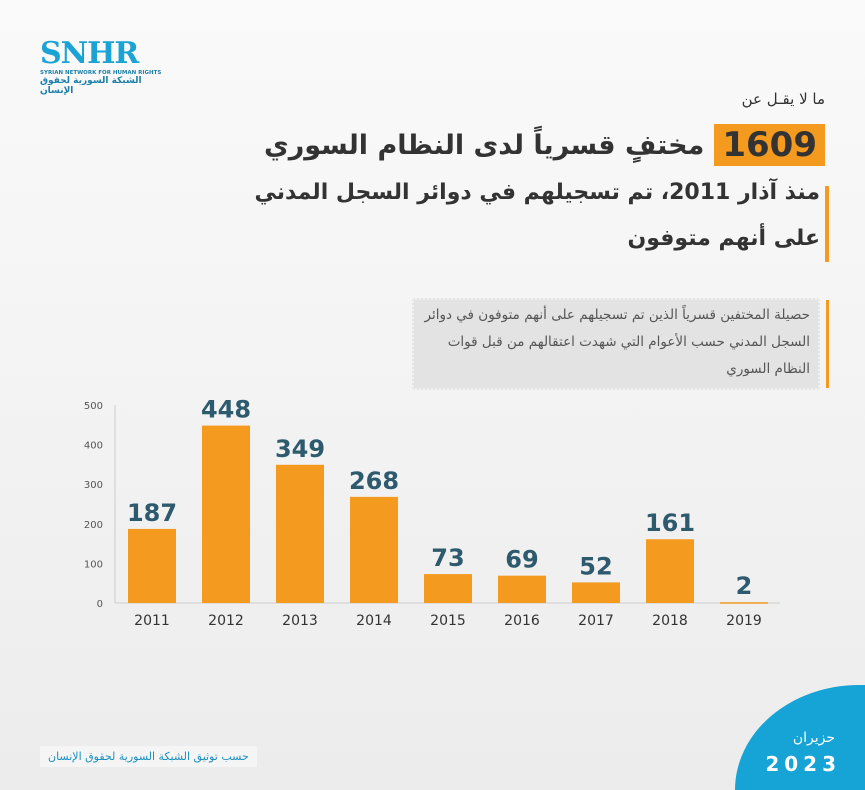  What do you see at coordinates (813, 738) in the screenshot?
I see `date-month: حزيران` at bounding box center [813, 738].